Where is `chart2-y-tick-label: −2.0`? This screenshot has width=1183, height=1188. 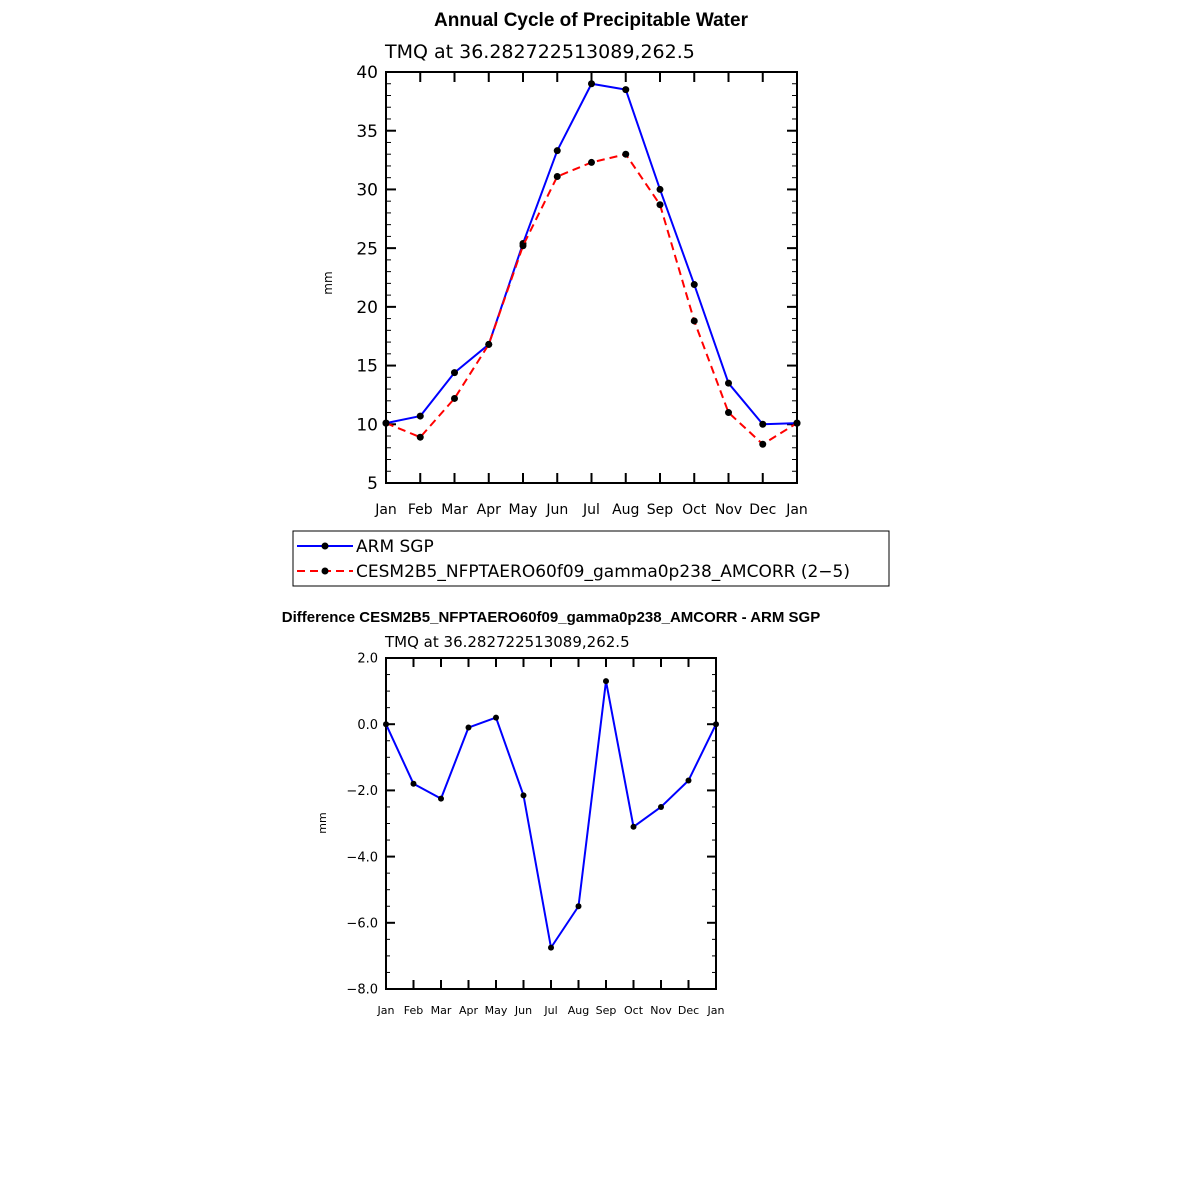 chart2-y-tick-label: −2.0 is located at coordinates (362, 791).